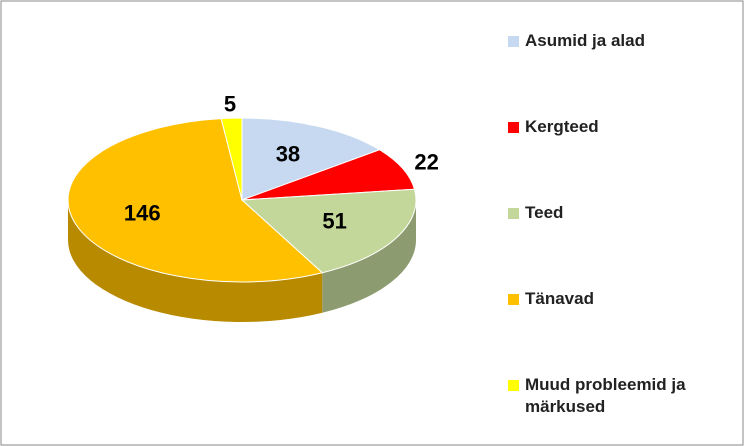  I want to click on legend-label: Kergteed, so click(562, 126).